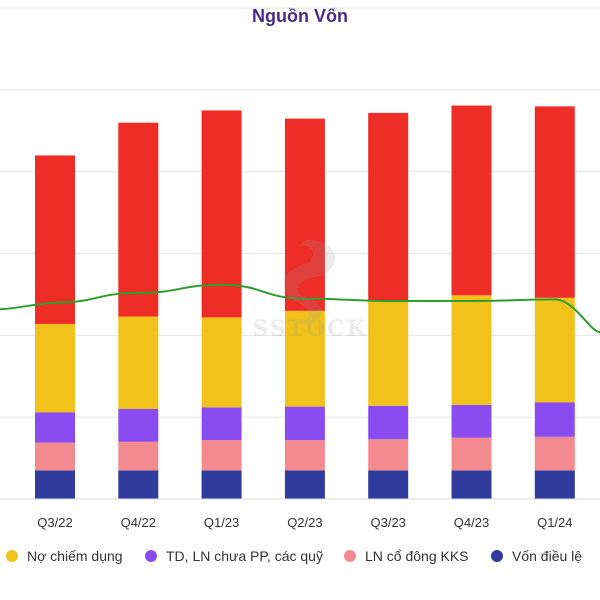  I want to click on x-tick-label: Q4/23, so click(471, 522).